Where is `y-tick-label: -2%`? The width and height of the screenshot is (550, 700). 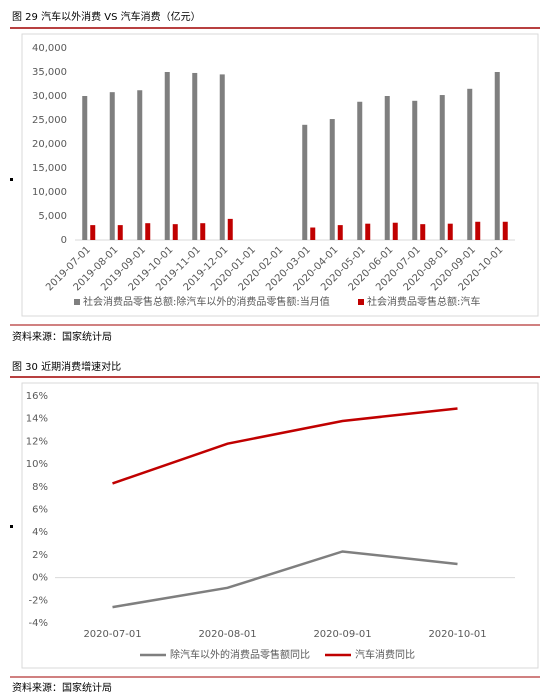 y-tick-label: -2% is located at coordinates (38, 600).